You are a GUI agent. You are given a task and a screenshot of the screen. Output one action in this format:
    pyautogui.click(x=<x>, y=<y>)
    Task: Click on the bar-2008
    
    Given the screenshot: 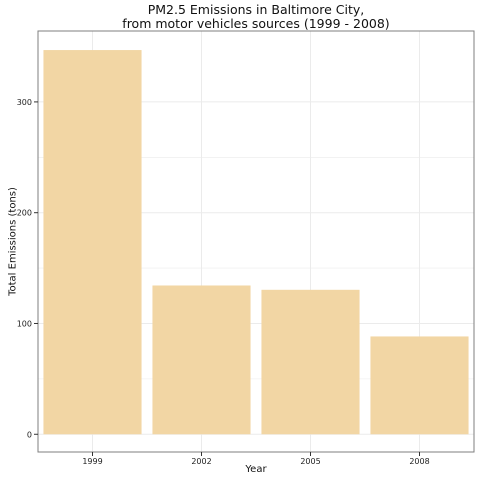 What is the action you would take?
    pyautogui.click(x=419, y=385)
    